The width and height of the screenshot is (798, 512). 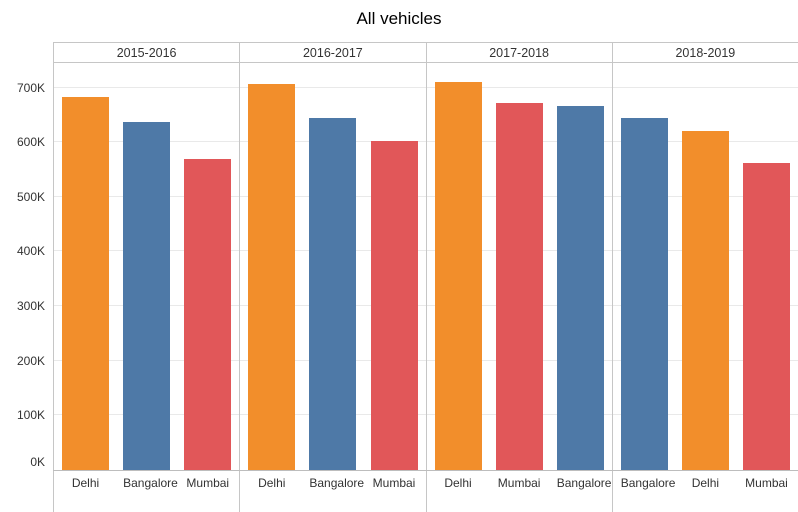 What do you see at coordinates (37, 462) in the screenshot?
I see `y-tick-label: 0K` at bounding box center [37, 462].